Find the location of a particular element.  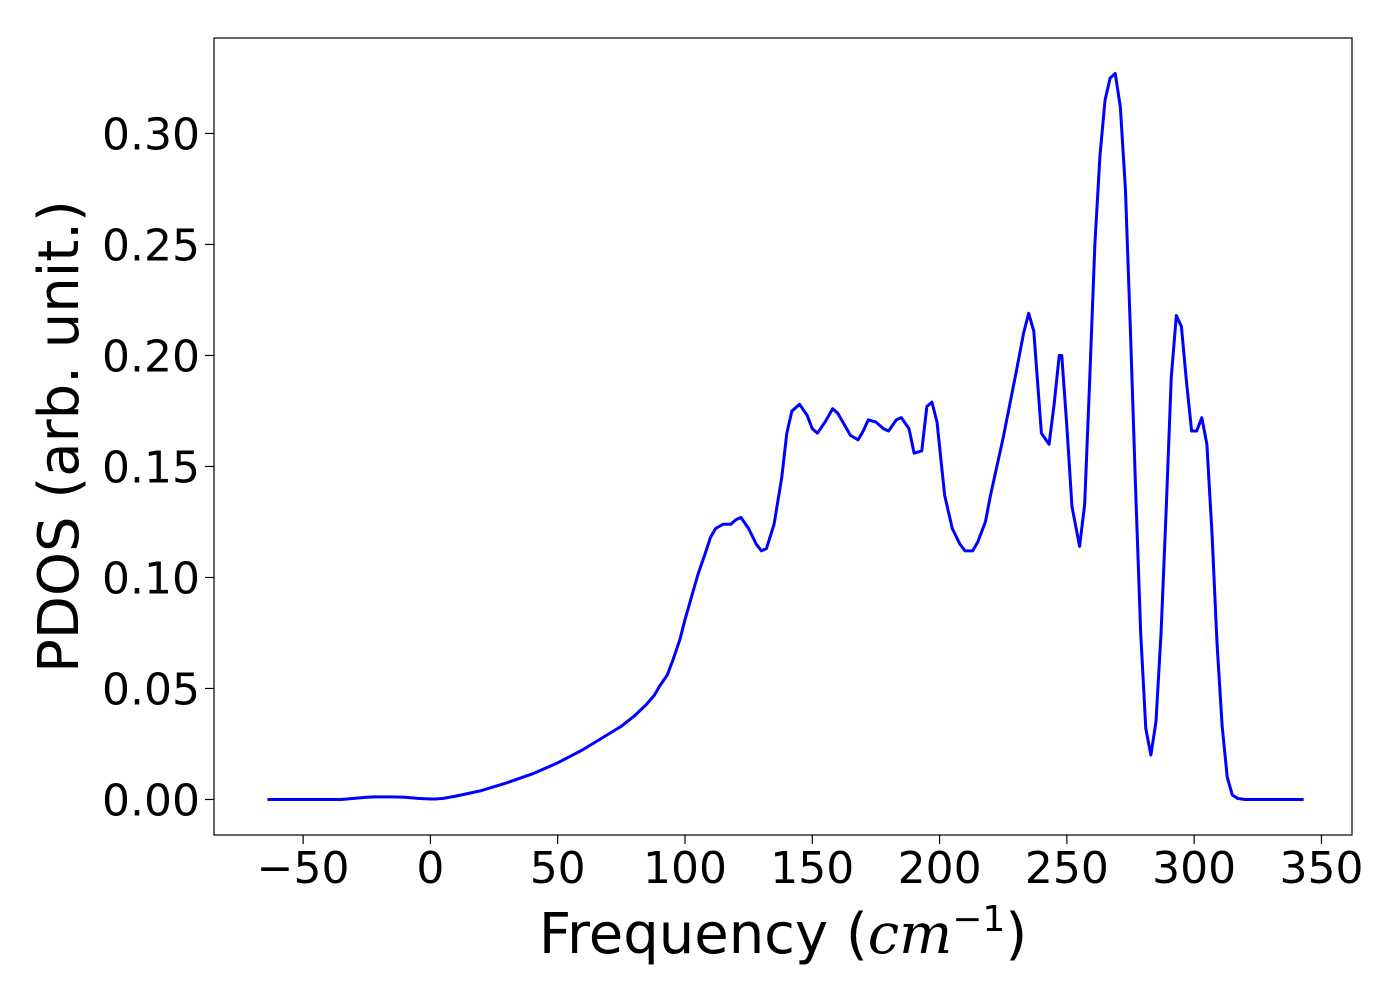

x-tick-label: 350 is located at coordinates (1321, 868).